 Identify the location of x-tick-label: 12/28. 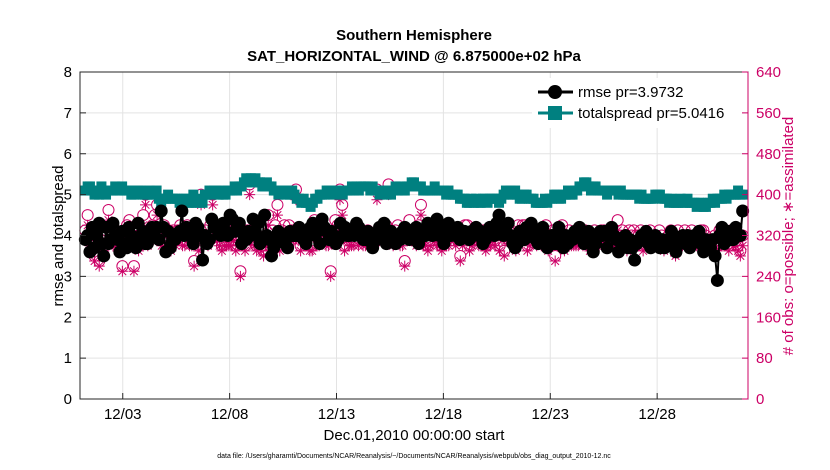
(657, 414).